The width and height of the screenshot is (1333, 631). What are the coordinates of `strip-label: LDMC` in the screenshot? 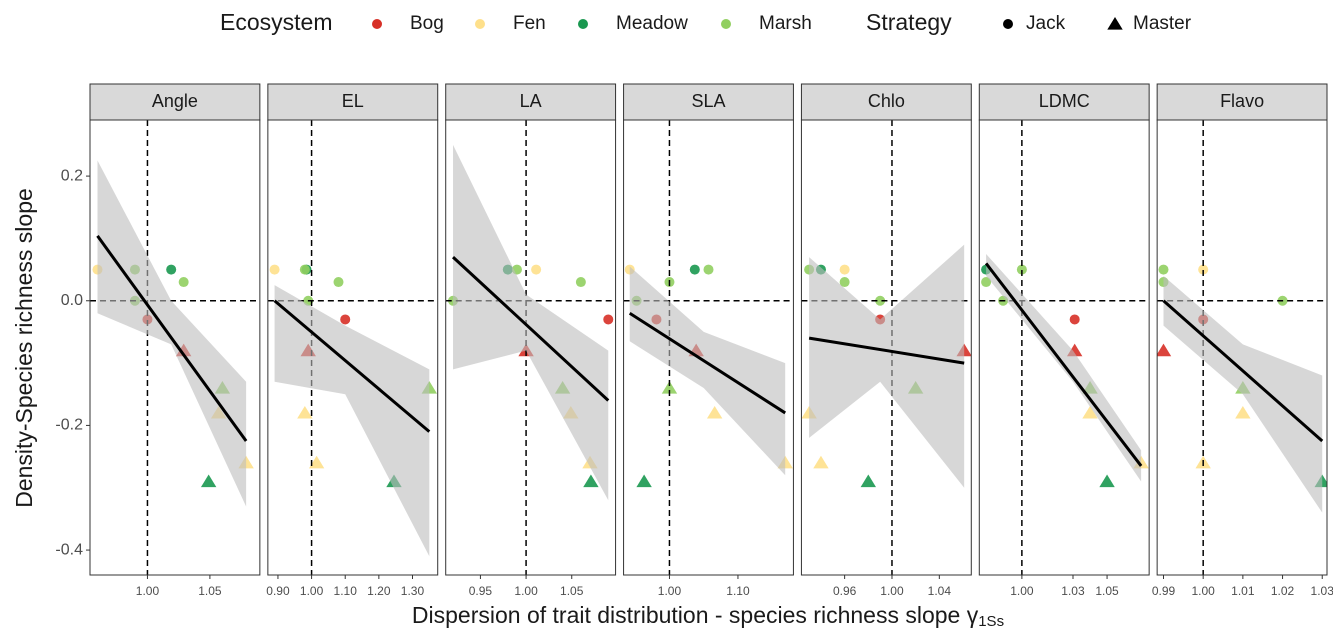 It's located at (1064, 101).